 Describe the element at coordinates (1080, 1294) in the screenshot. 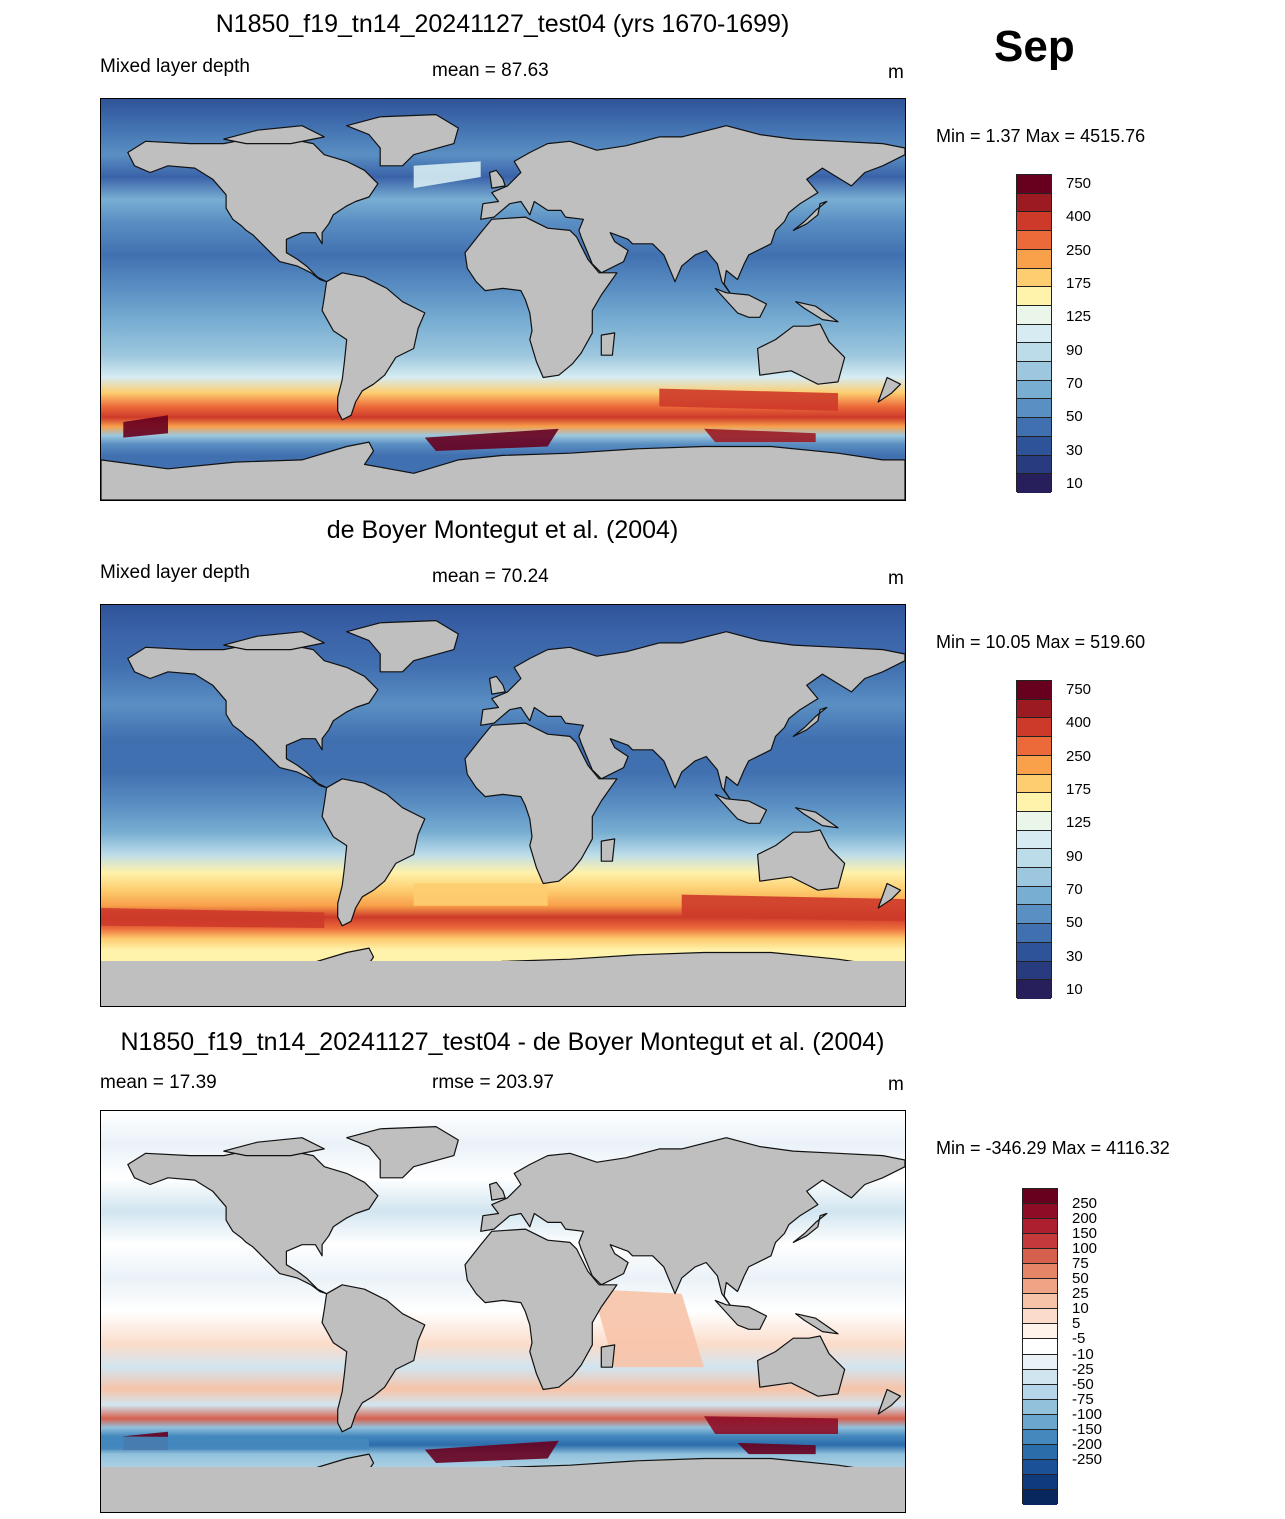

I see `colorbar-tick-label: 25` at that location.